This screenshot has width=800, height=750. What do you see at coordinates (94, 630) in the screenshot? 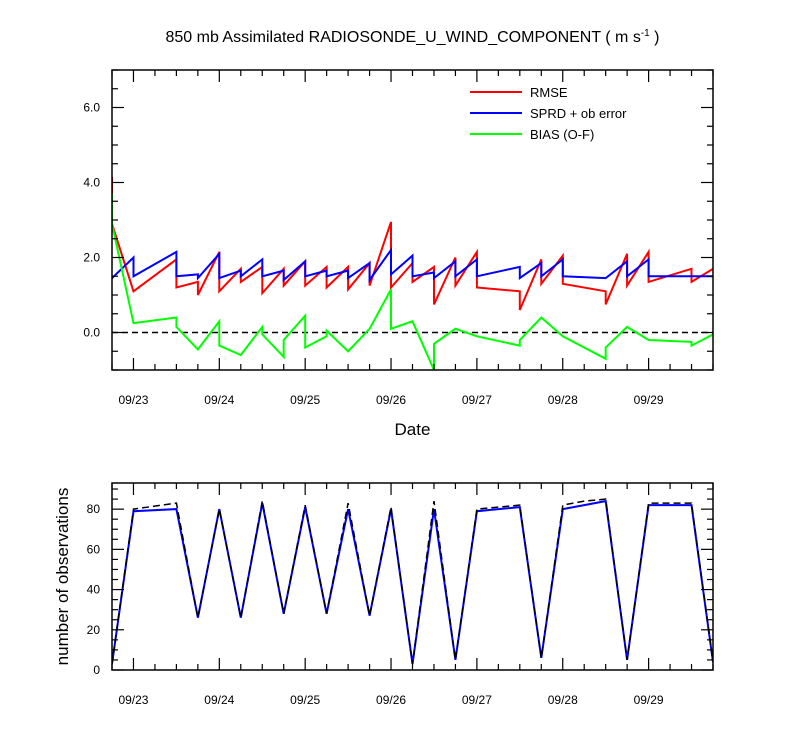
I see `y-tick-label: 20` at bounding box center [94, 630].